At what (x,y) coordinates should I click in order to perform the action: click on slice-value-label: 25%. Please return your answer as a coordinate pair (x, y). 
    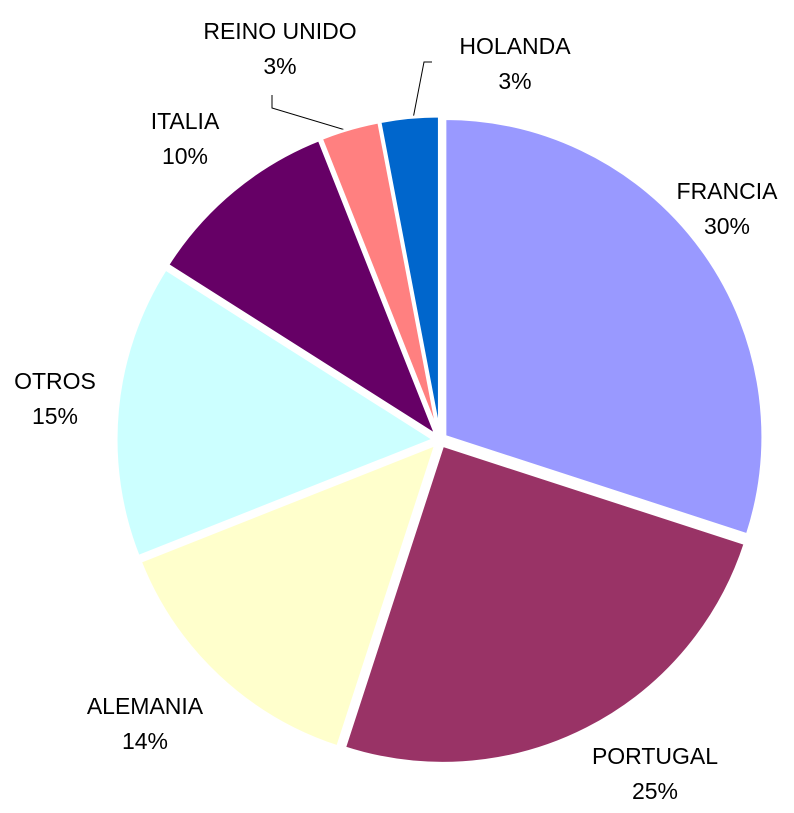
    Looking at the image, I should click on (655, 791).